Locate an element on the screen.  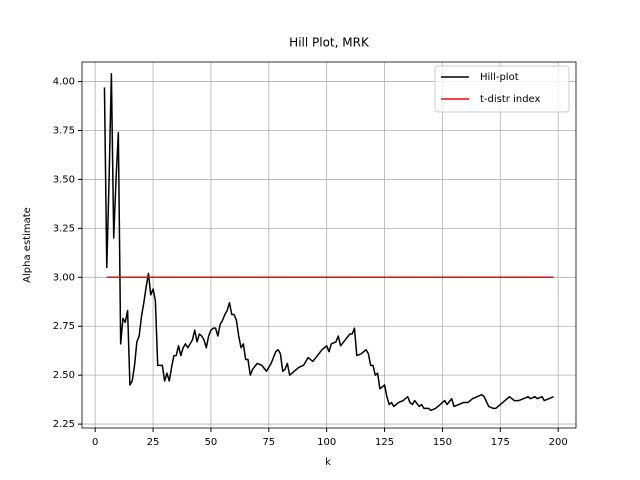
x-tick-label: 25 is located at coordinates (153, 442).